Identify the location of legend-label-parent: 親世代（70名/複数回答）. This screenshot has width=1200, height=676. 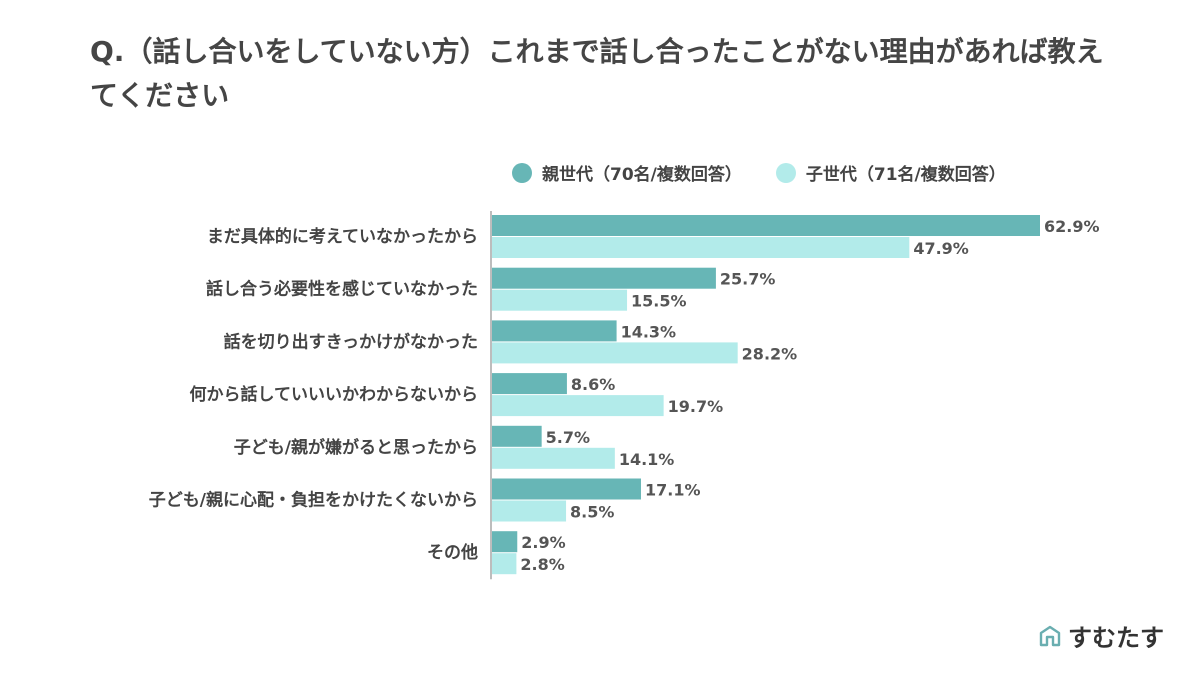
(642, 175).